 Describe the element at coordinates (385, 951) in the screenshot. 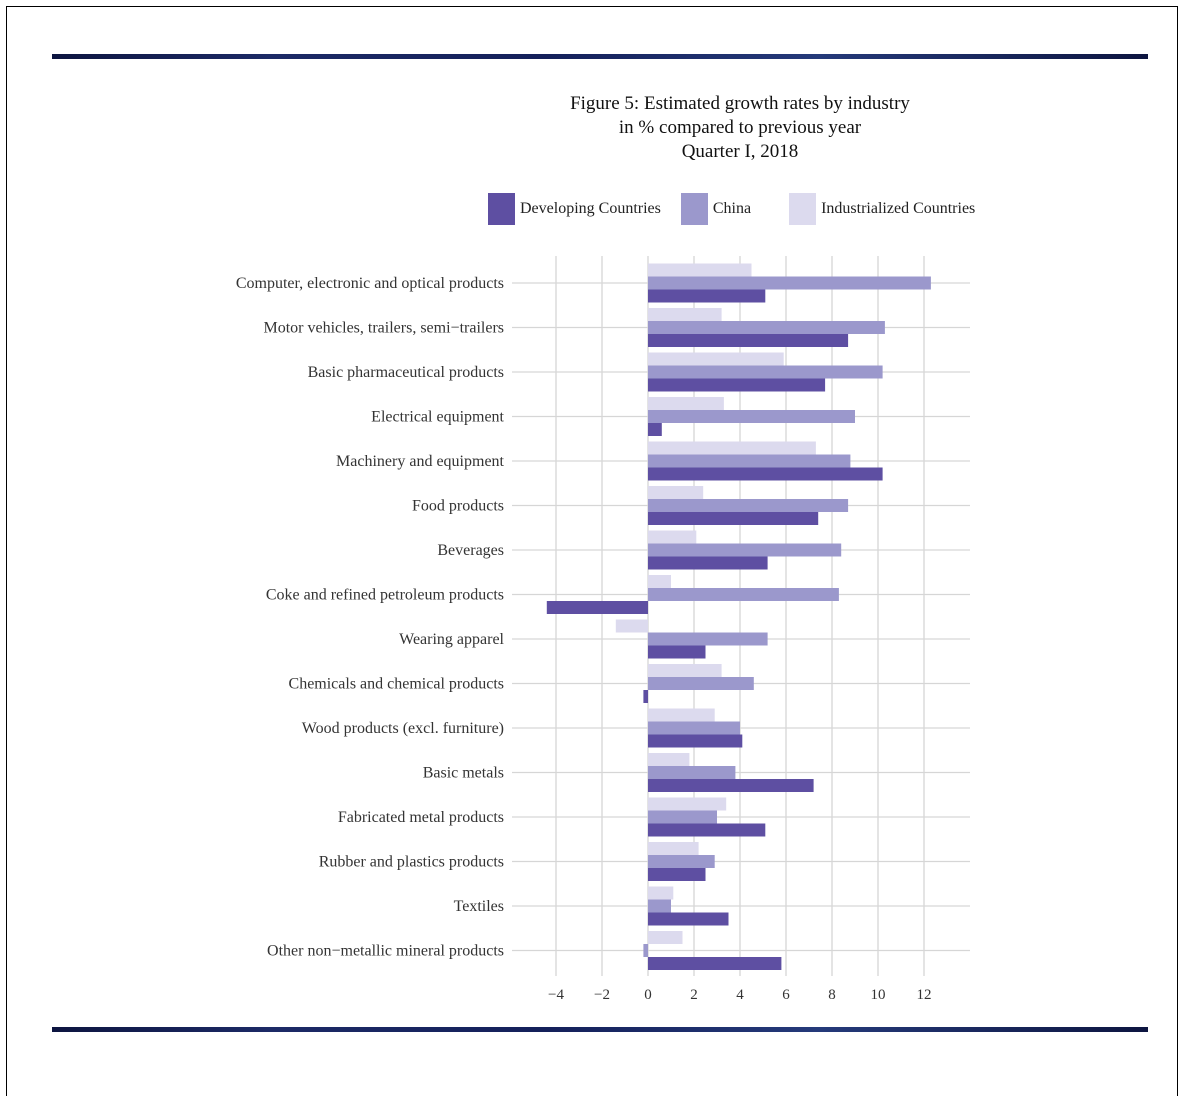

I see `category-label: Other non−metallic mineral products` at that location.